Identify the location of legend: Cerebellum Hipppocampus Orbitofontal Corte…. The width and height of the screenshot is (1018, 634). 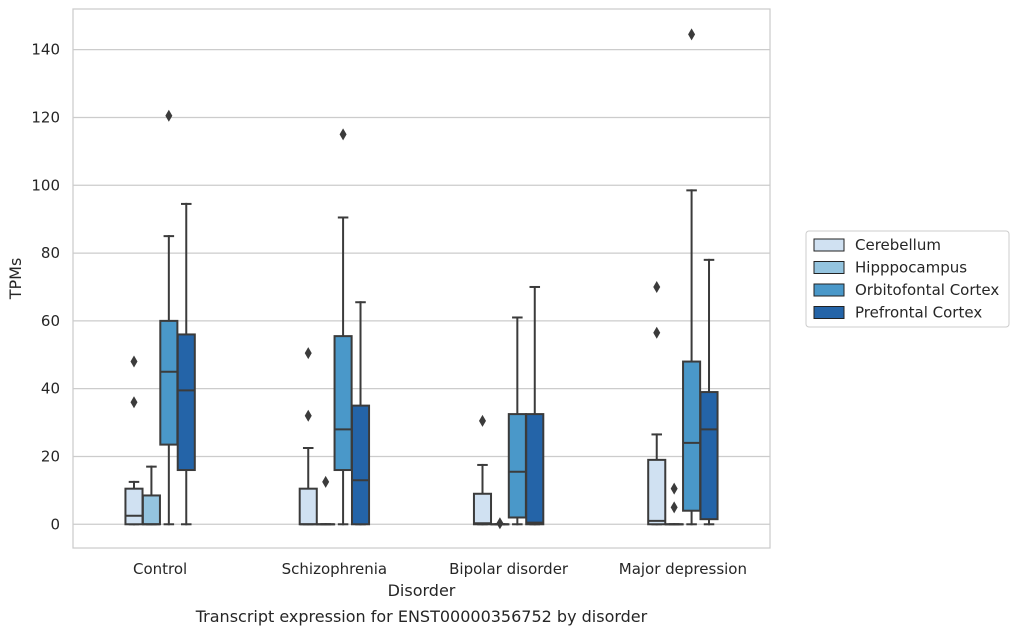
(907, 279).